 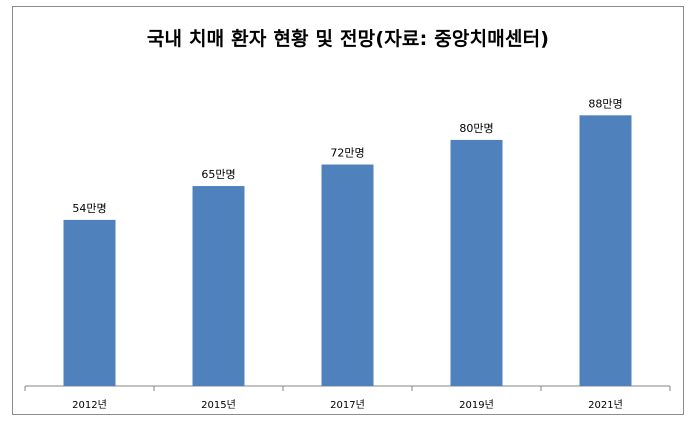 What do you see at coordinates (89, 208) in the screenshot?
I see `data-label: 54만명` at bounding box center [89, 208].